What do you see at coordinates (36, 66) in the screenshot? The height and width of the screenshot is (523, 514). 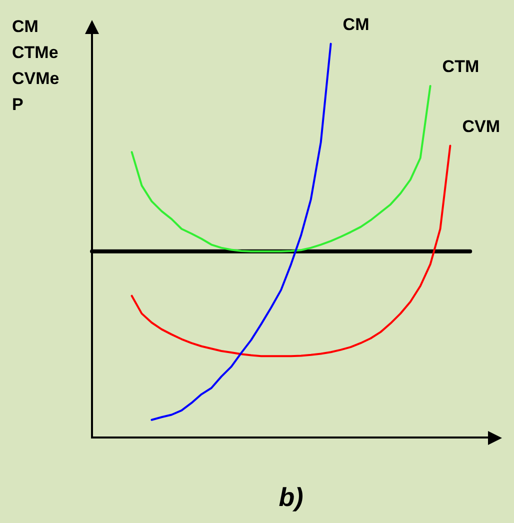 I see `y-axis-title: CM CTMe CVMe P` at bounding box center [36, 66].